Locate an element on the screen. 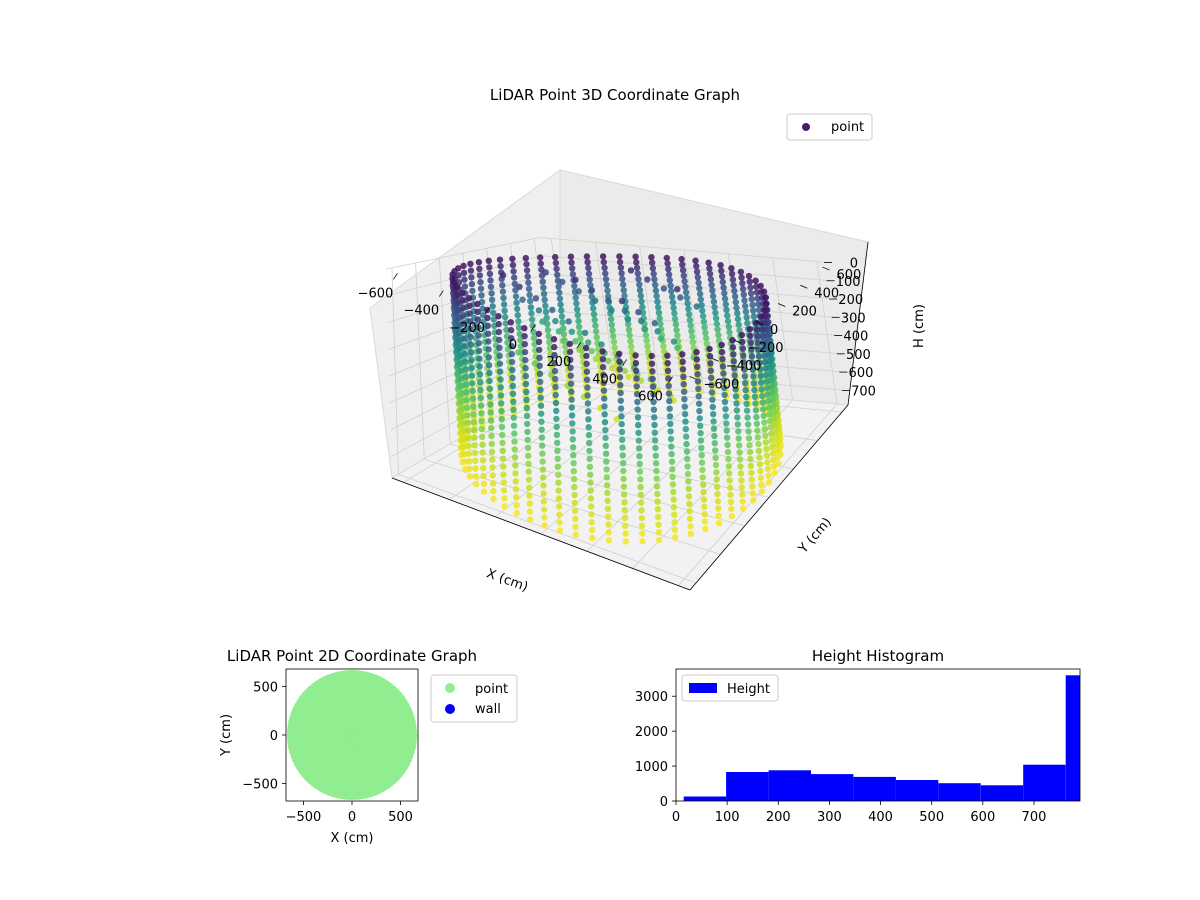 This screenshot has height=900, width=1200. x-tick-mark is located at coordinates (579, 345).